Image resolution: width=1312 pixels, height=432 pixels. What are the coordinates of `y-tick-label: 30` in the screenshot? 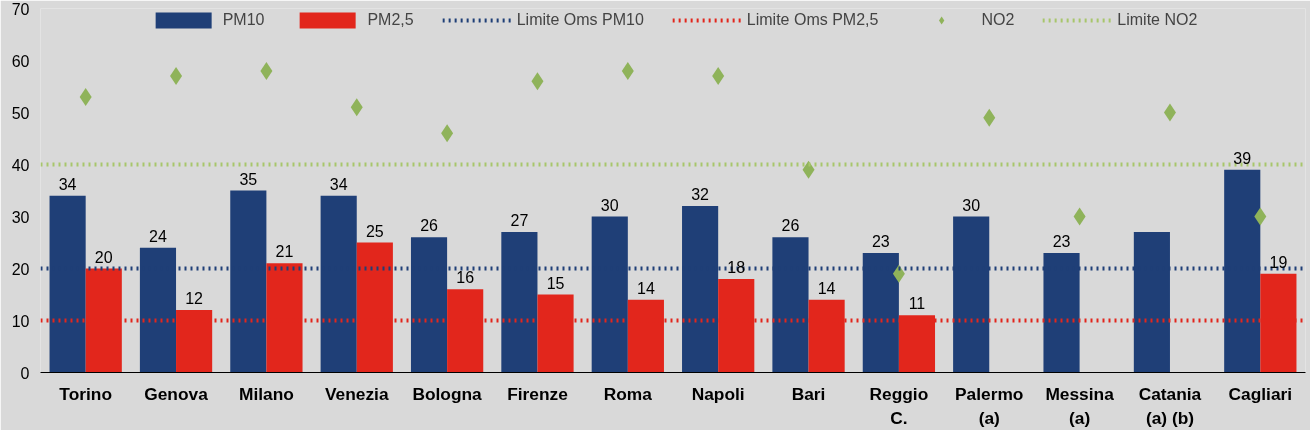 It's located at (20, 217).